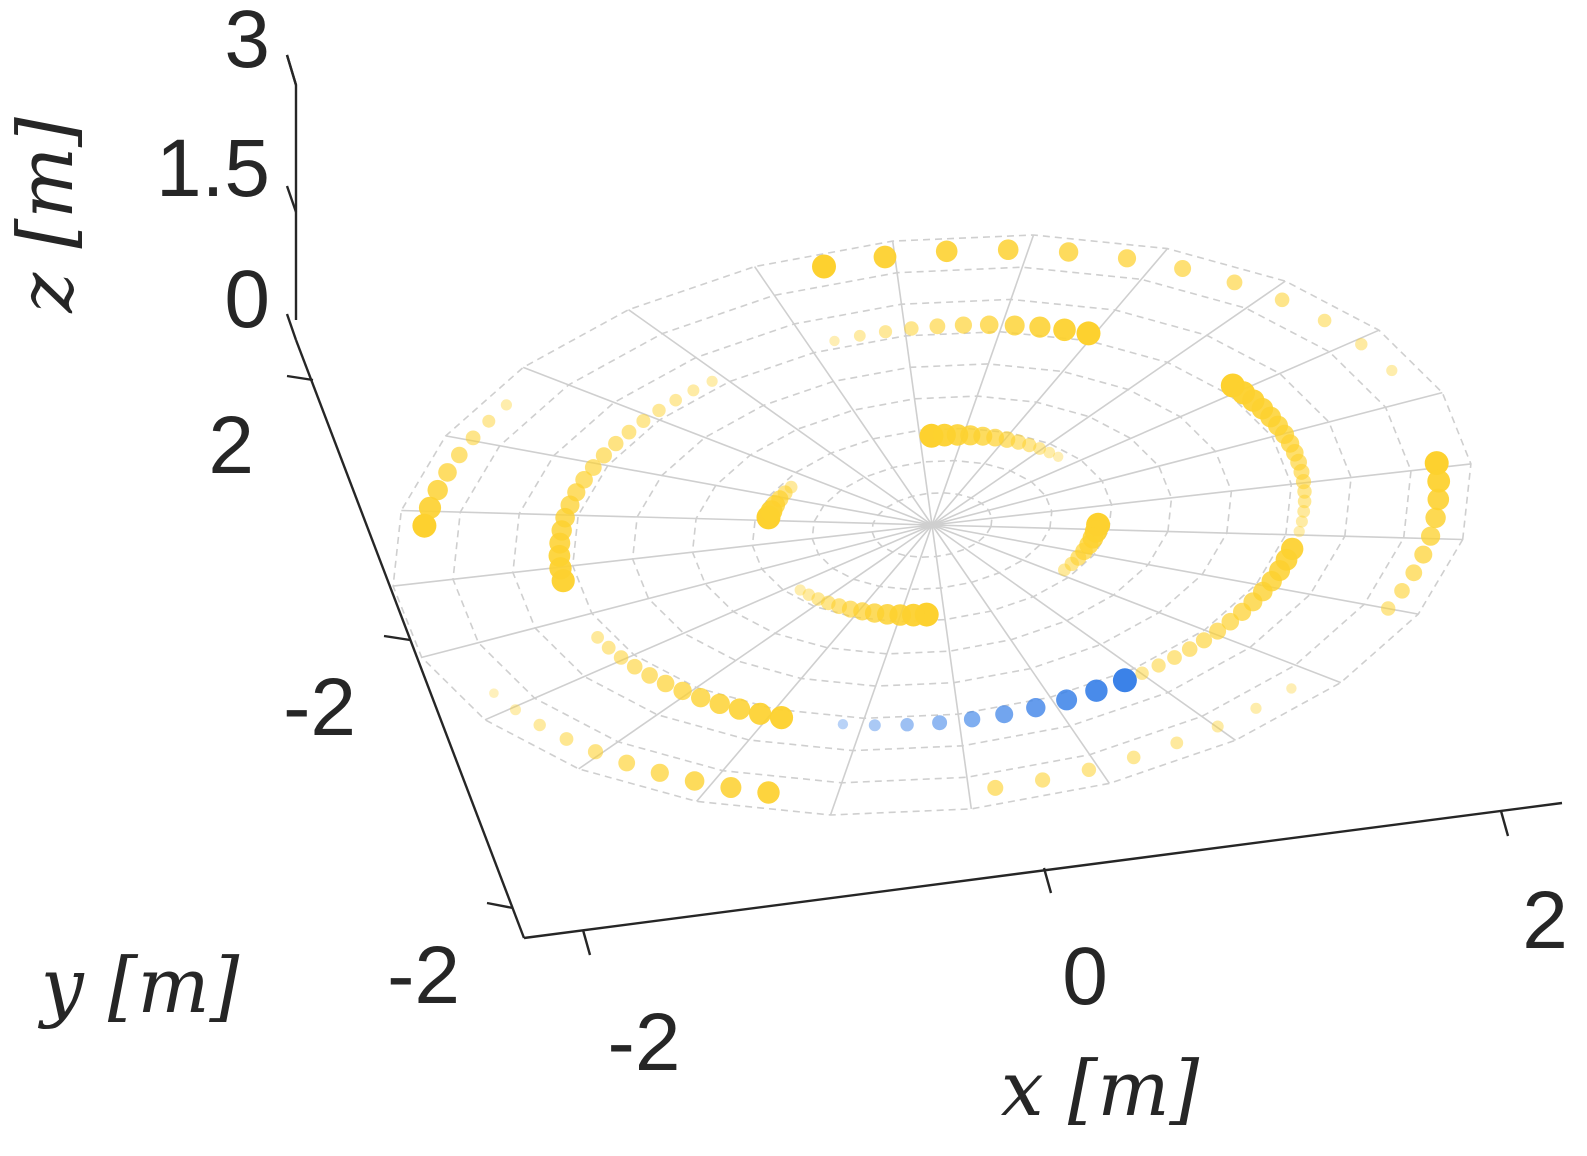 This screenshot has width=1587, height=1156. What do you see at coordinates (1085, 976) in the screenshot?
I see `x-tick-label-0: 0` at bounding box center [1085, 976].